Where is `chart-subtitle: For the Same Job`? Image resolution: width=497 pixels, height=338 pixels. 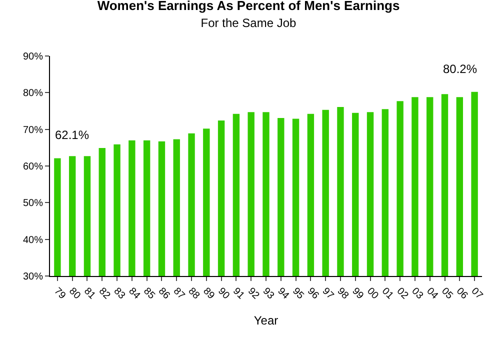
chart-subtitle: For the Same Job is located at coordinates (248, 23).